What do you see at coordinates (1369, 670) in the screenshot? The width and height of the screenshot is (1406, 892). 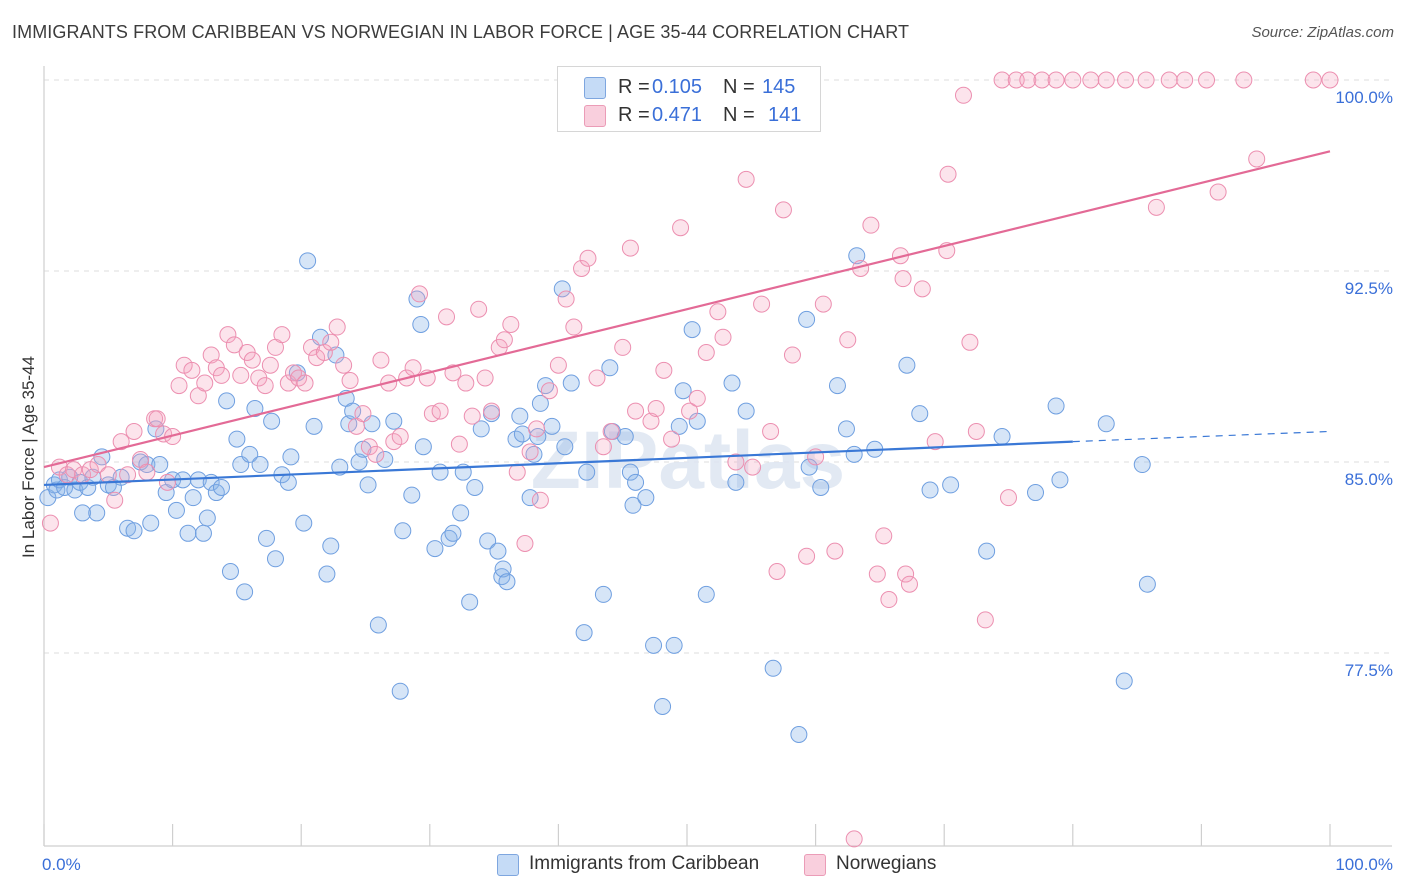 I see `y-tick-label: 77.5%` at bounding box center [1369, 670].